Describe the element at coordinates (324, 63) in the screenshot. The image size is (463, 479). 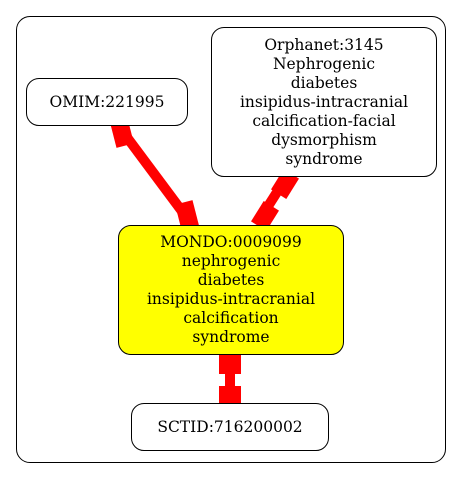
I see `node-label-line: Nephrogenic` at that location.